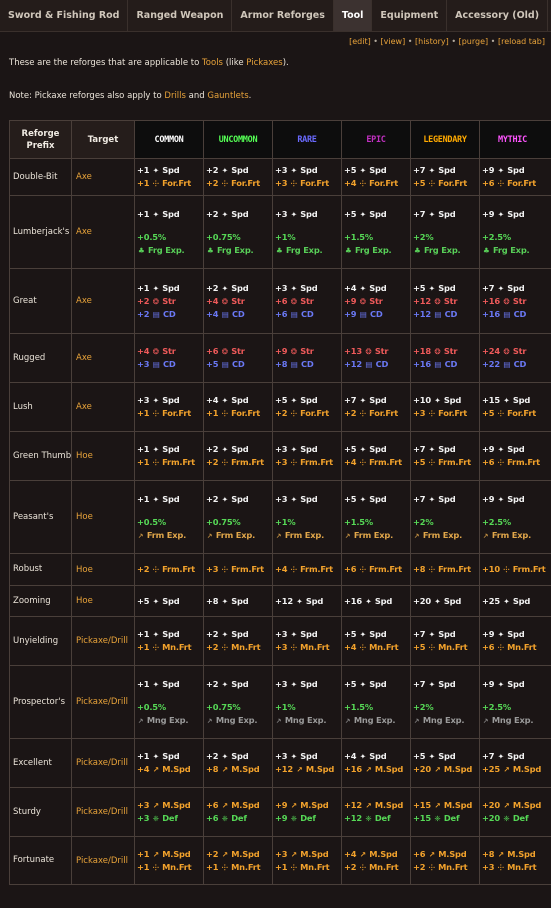 This screenshot has width=551, height=908. What do you see at coordinates (170, 647) in the screenshot?
I see `stat-line: +1 ⸭ Mn.Frt` at bounding box center [170, 647].